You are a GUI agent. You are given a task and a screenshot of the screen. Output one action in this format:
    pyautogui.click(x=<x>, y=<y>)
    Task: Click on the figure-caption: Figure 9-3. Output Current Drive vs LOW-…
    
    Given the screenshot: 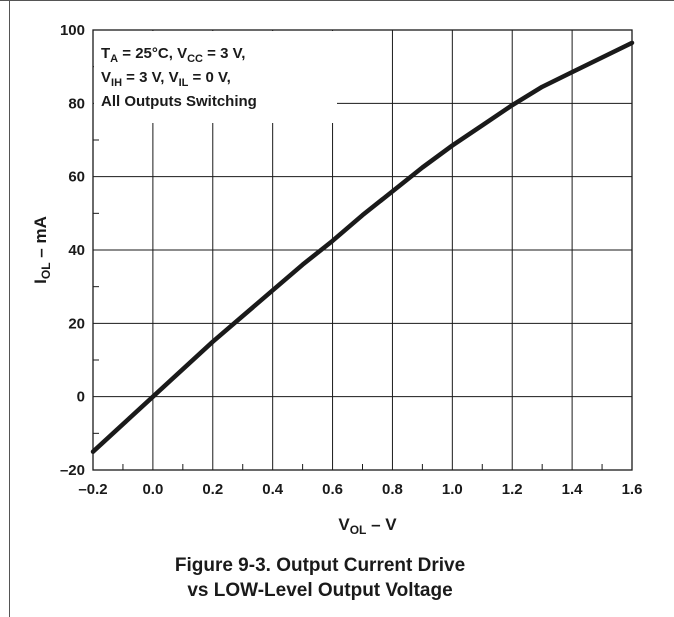 What is the action you would take?
    pyautogui.click(x=320, y=578)
    